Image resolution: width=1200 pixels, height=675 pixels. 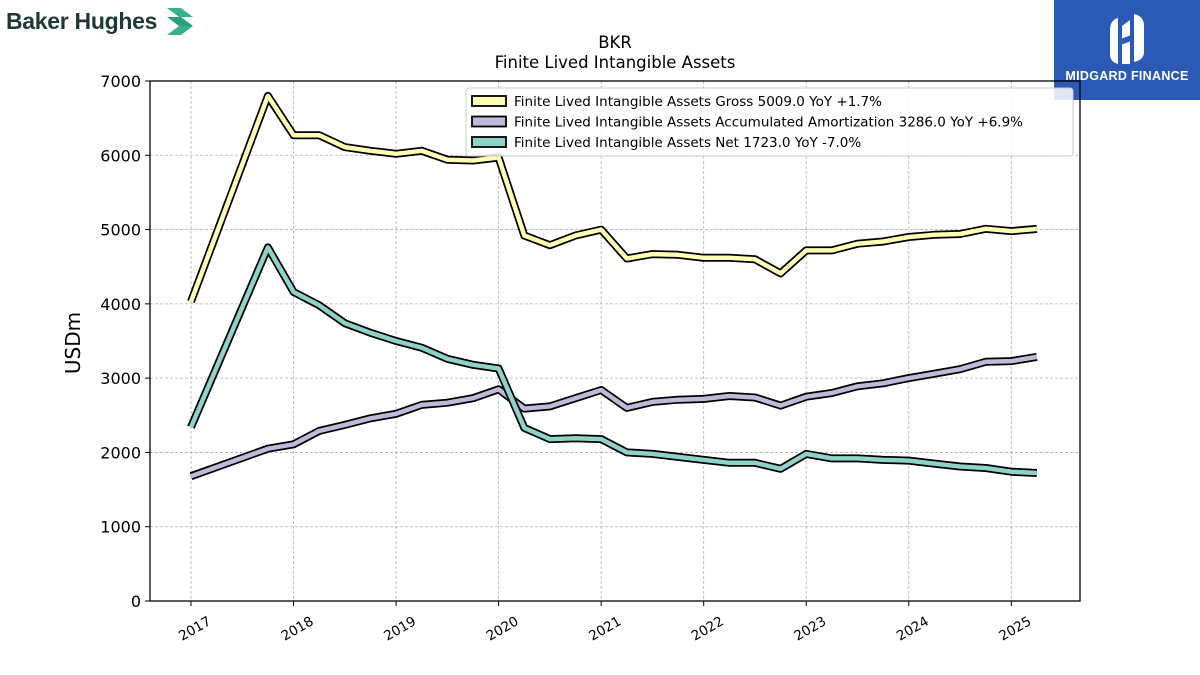 What do you see at coordinates (120, 527) in the screenshot?
I see `y-tick-label: 1000` at bounding box center [120, 527].